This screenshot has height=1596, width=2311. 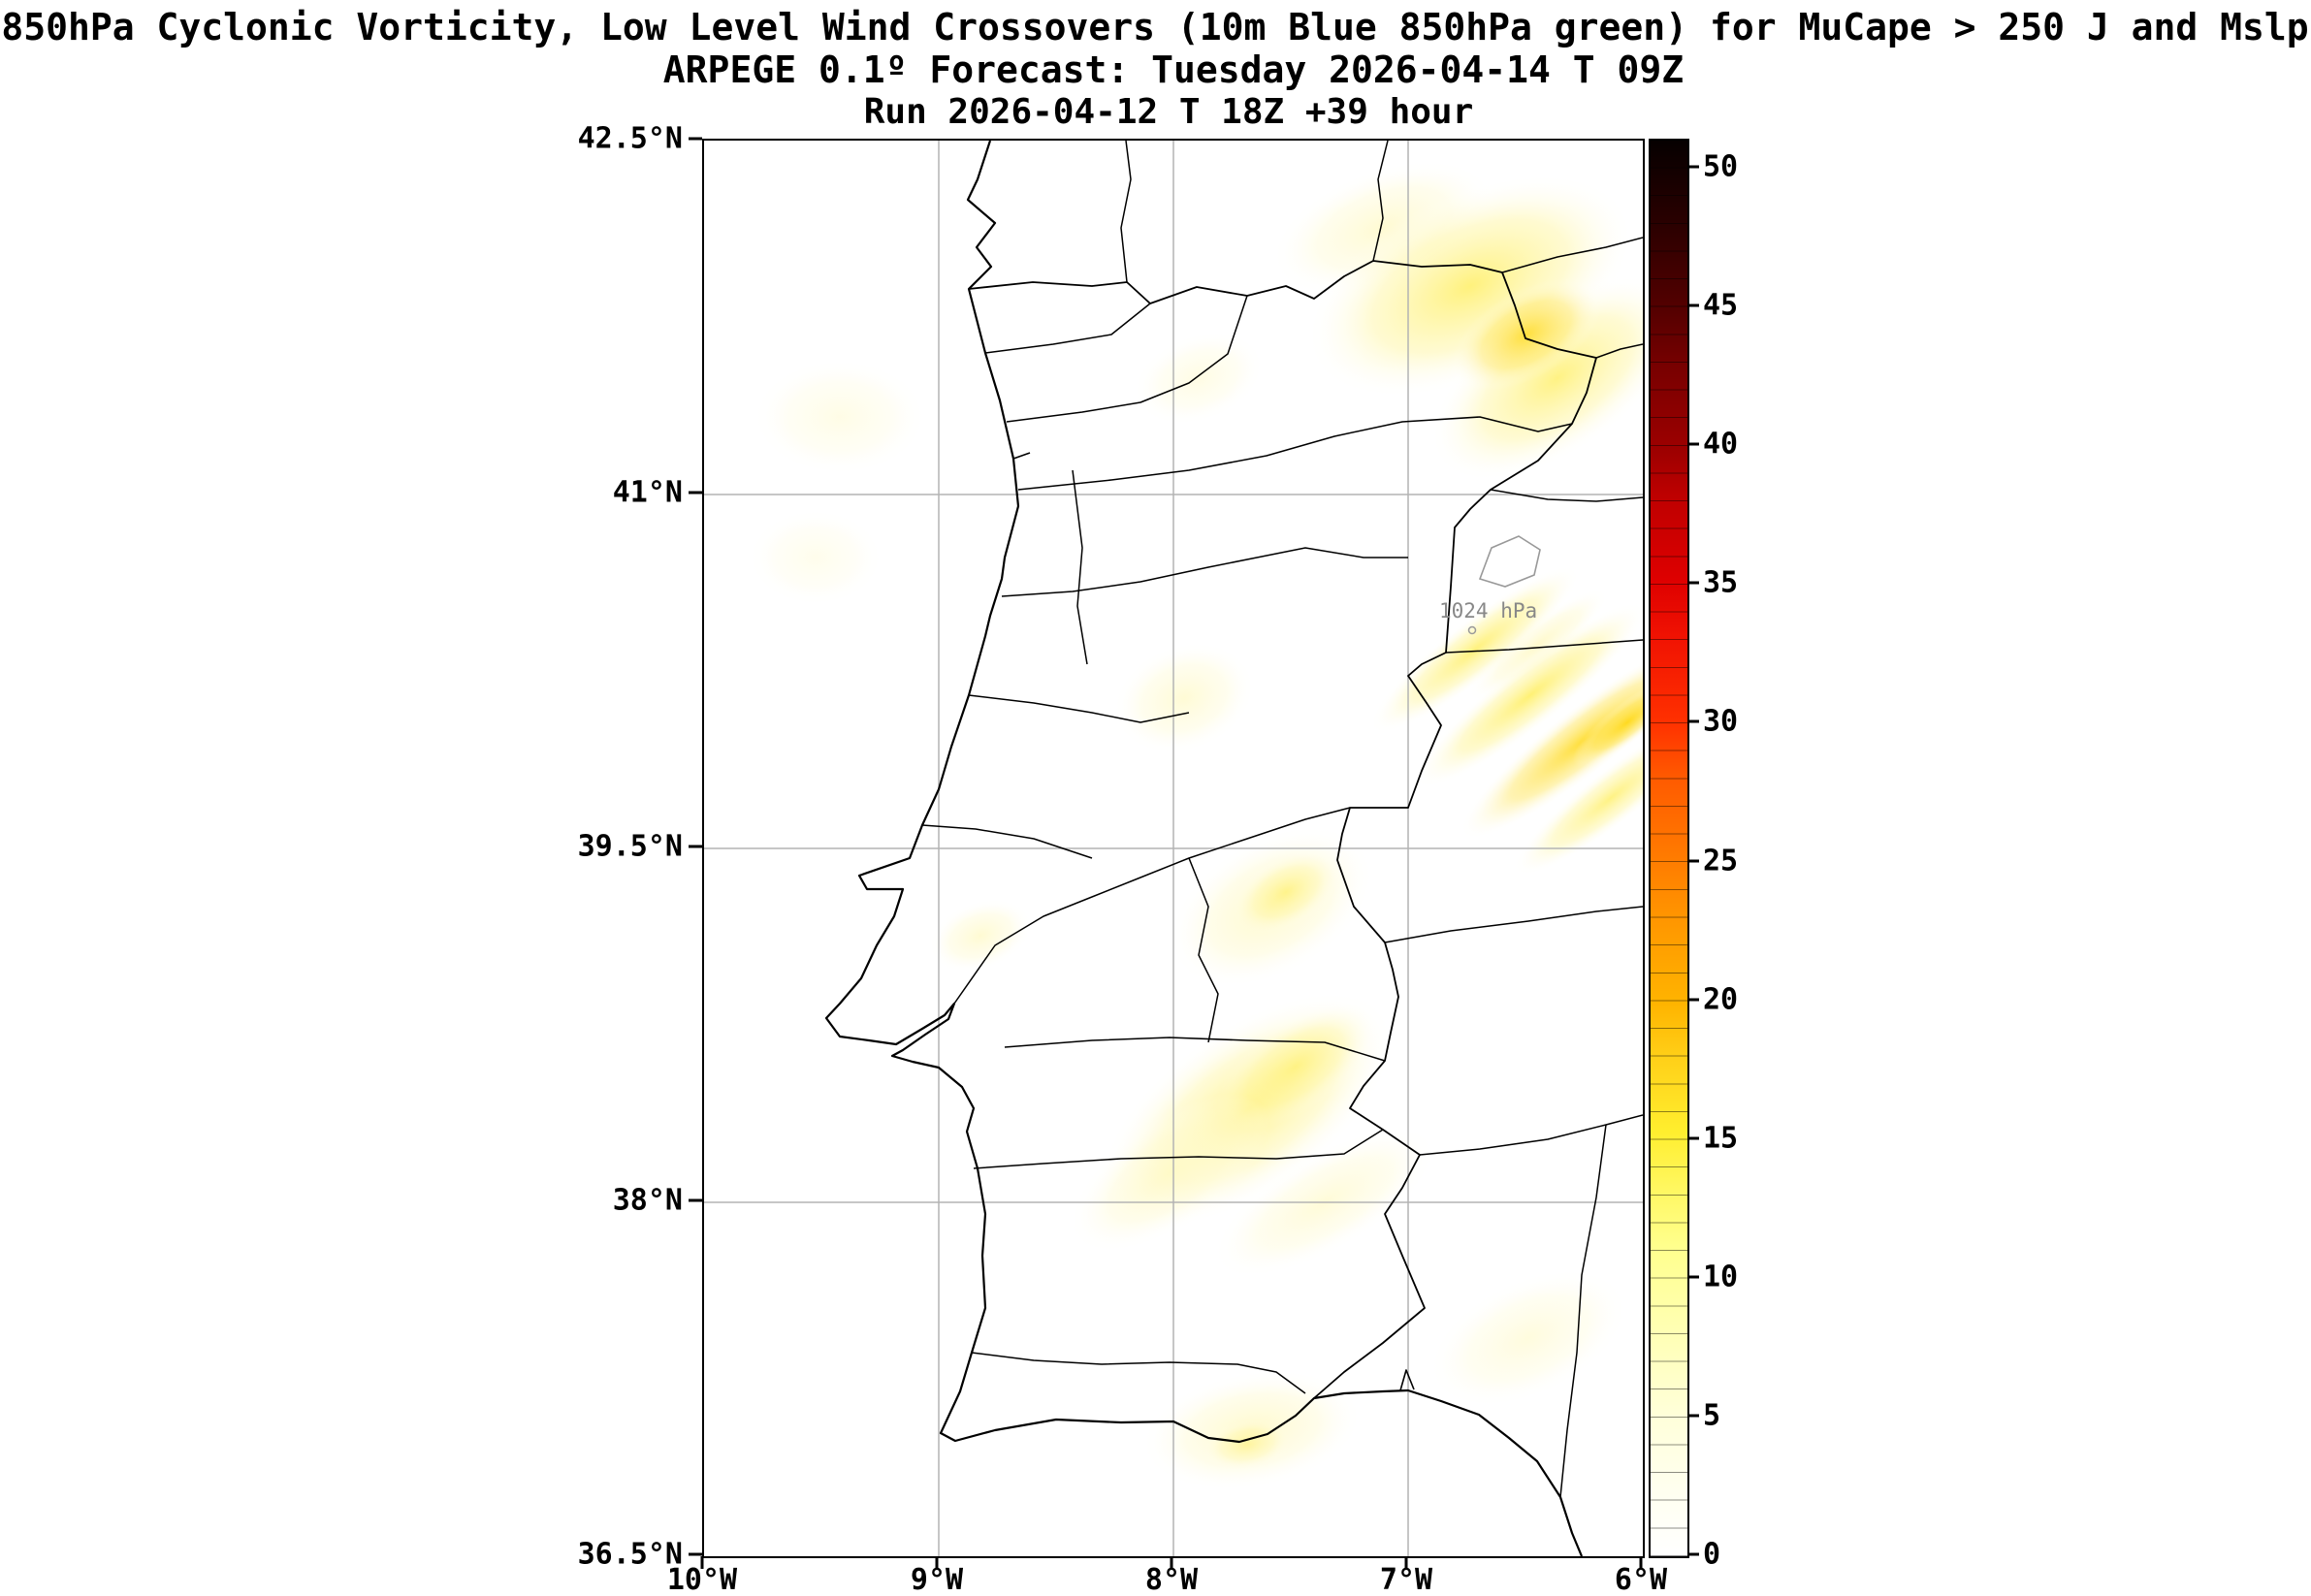 What do you see at coordinates (1490, 585) in the screenshot?
I see `pressure-contour: 1024 hPa` at bounding box center [1490, 585].